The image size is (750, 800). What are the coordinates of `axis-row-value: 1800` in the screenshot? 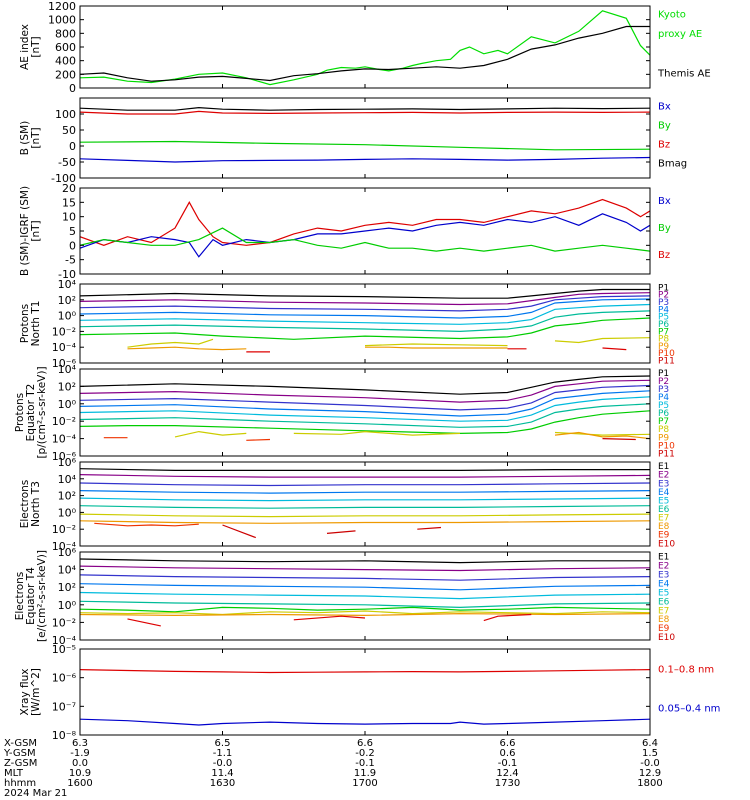 It's located at (649, 783).